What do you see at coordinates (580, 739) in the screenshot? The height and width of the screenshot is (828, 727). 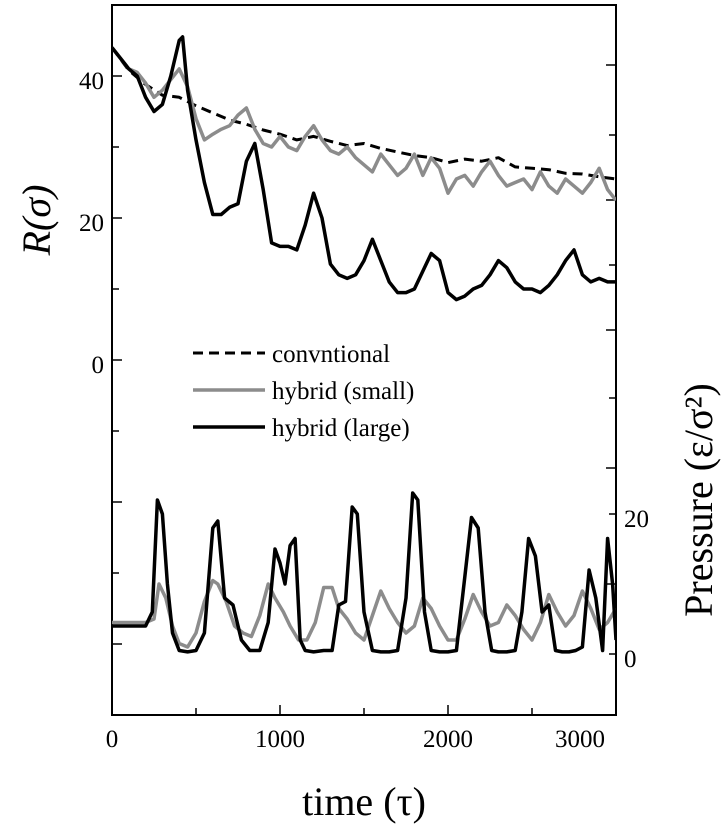 I see `x-tick-label-3000: 3000` at bounding box center [580, 739].